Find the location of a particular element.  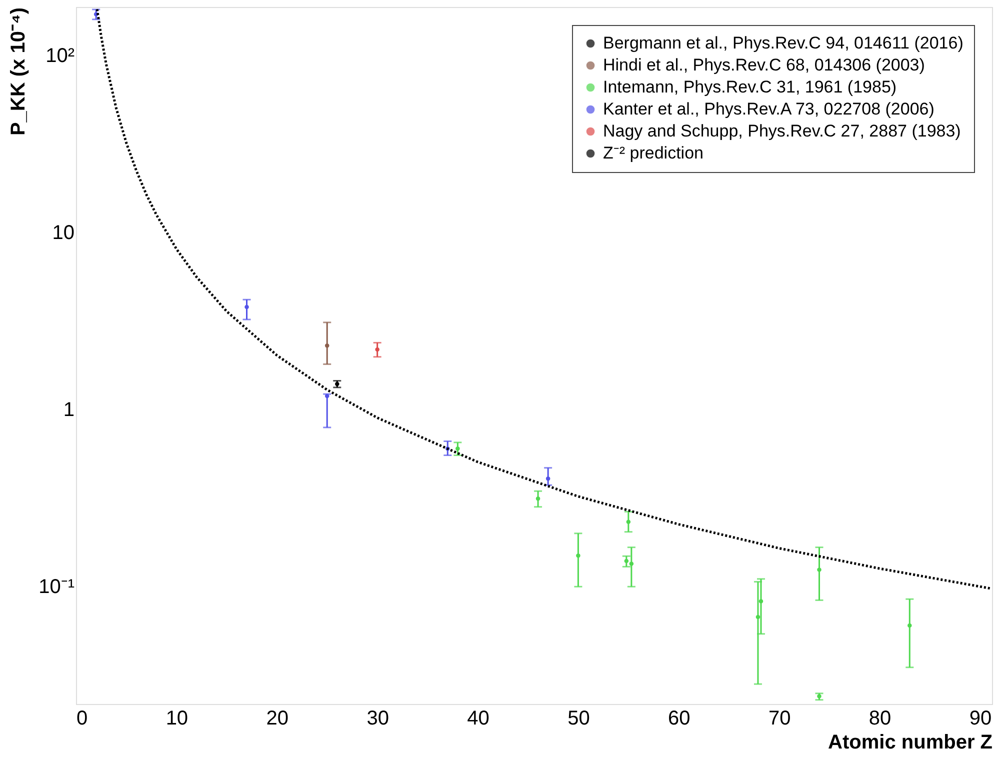

x-tick-label: 30 is located at coordinates (377, 719).